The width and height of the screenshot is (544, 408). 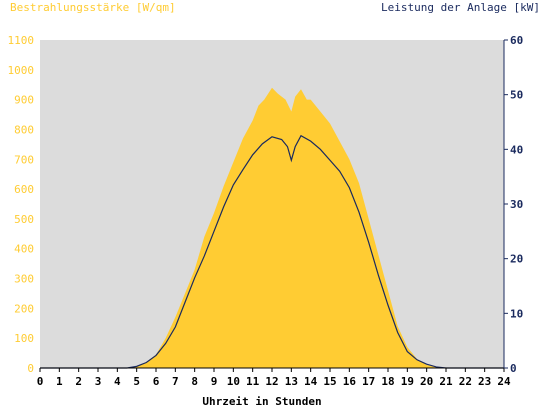 What do you see at coordinates (21, 204) in the screenshot?
I see `left-axis-ticks: 0 100 200 300 400 500 600 700 800 900 1000 1100` at bounding box center [21, 204].